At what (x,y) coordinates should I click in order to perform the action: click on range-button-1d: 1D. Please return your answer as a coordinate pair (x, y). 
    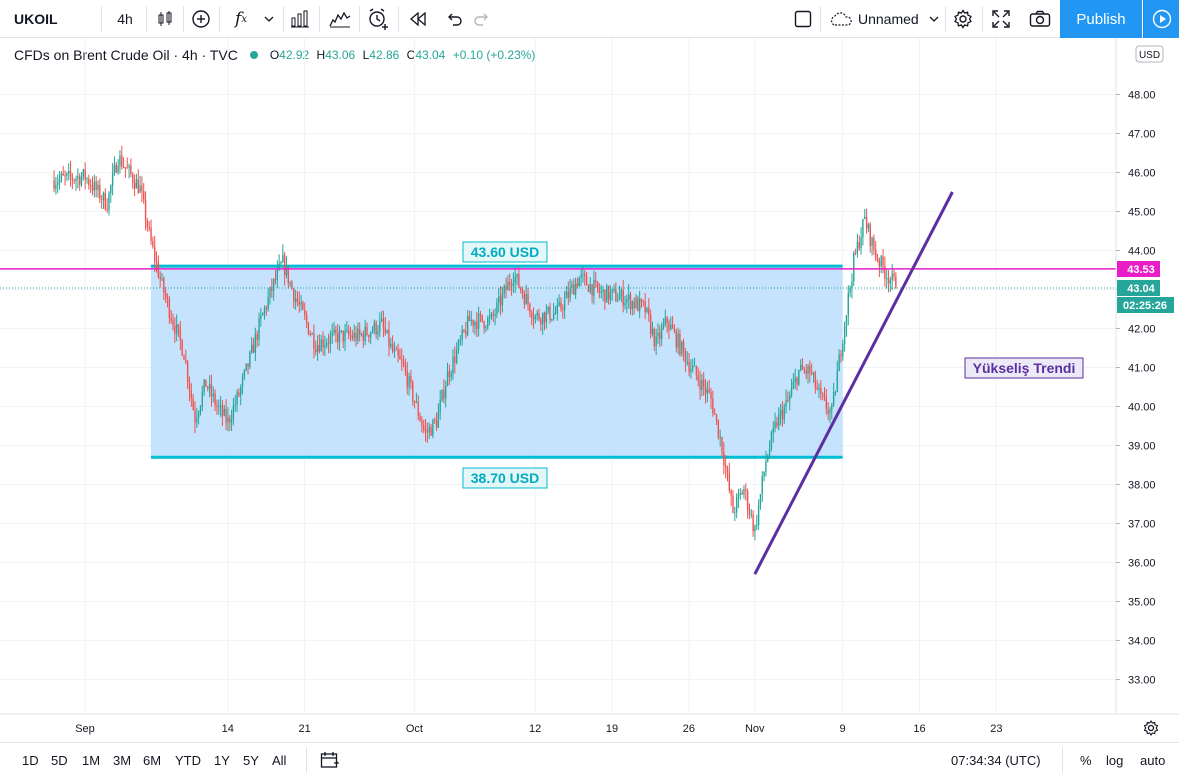
    Looking at the image, I should click on (30, 760).